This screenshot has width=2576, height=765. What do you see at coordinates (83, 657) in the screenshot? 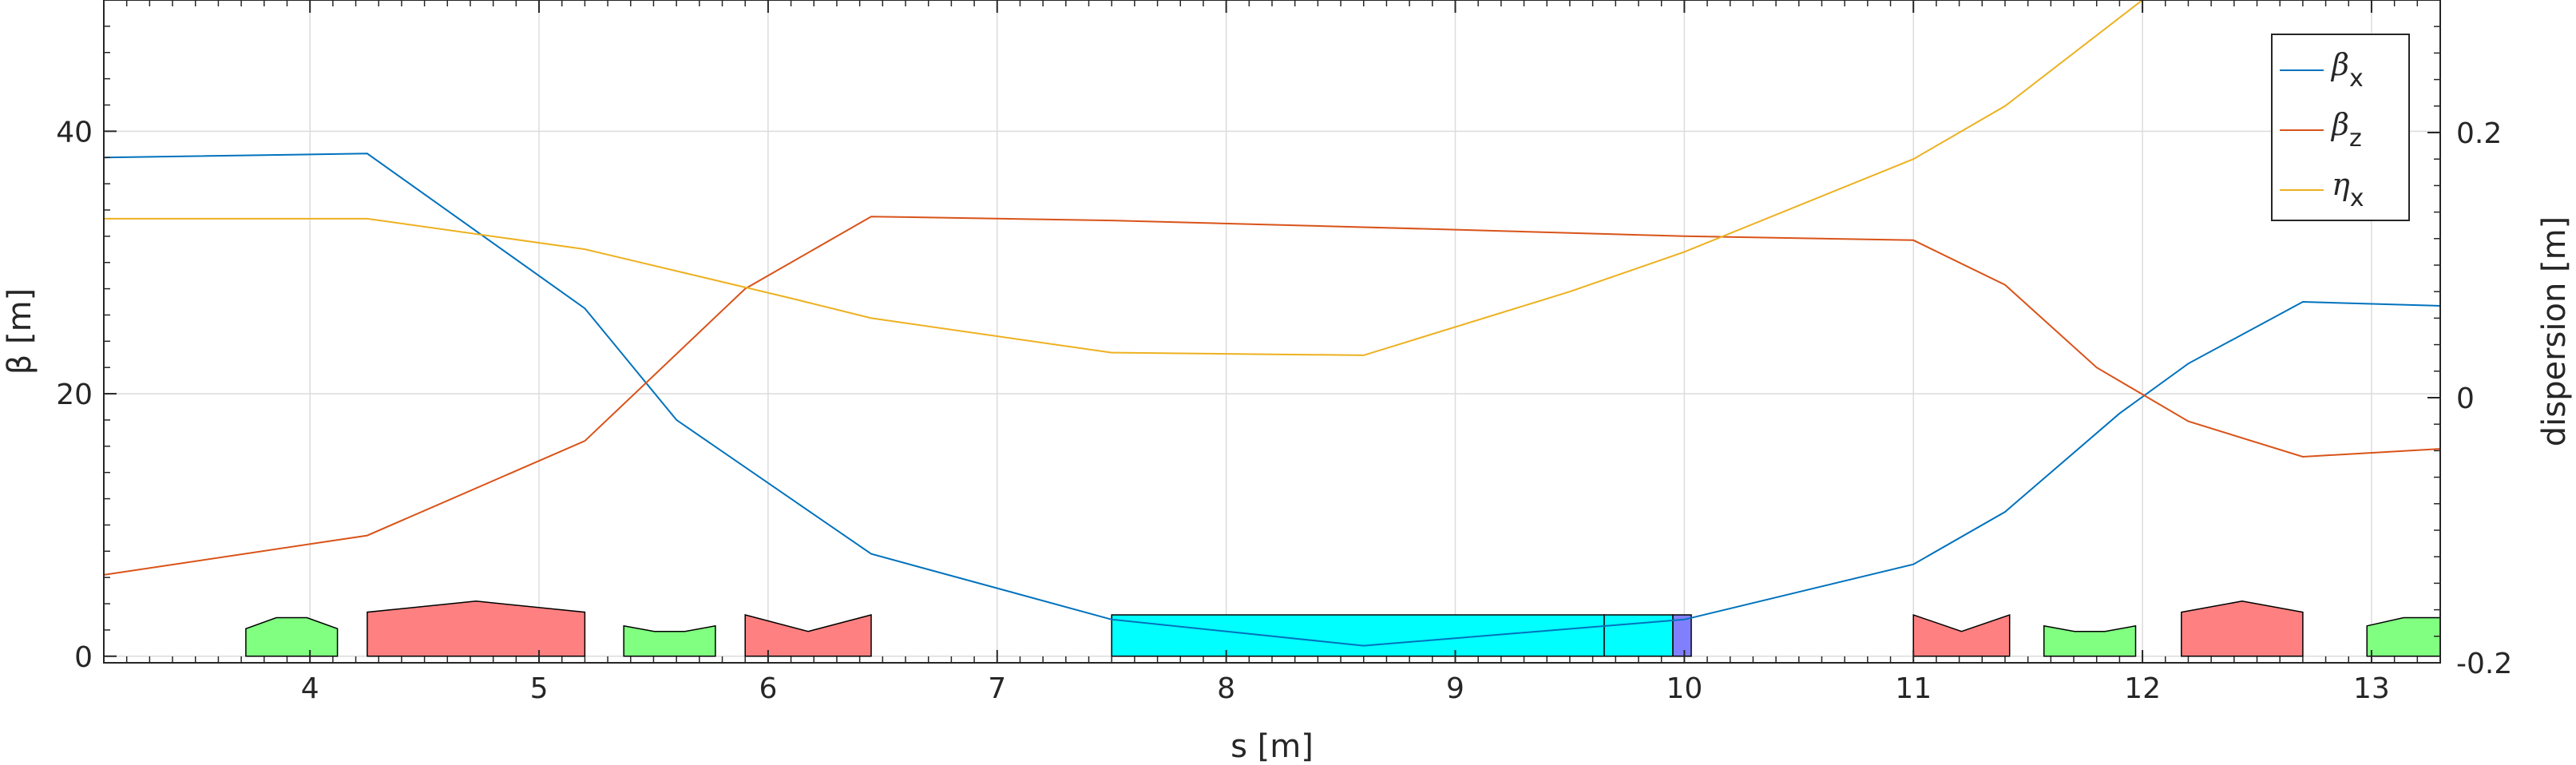
I see `y-left-tick-label: 0` at bounding box center [83, 657].